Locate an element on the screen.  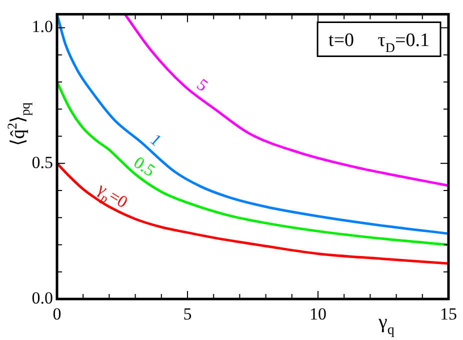
x-tick-label: 5 is located at coordinates (187, 314).